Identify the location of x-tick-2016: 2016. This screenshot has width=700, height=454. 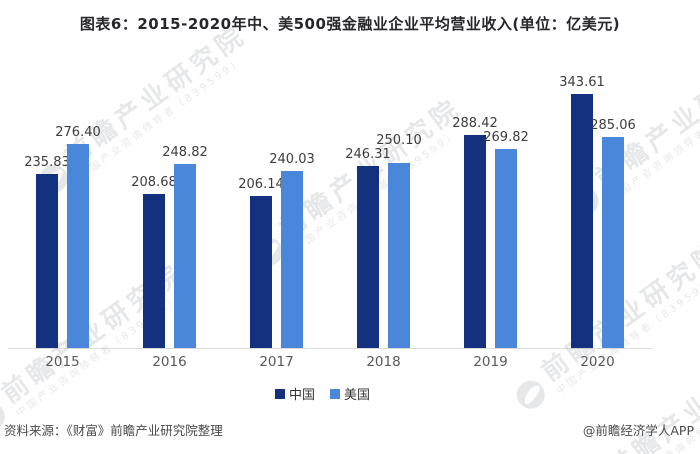
(169, 362).